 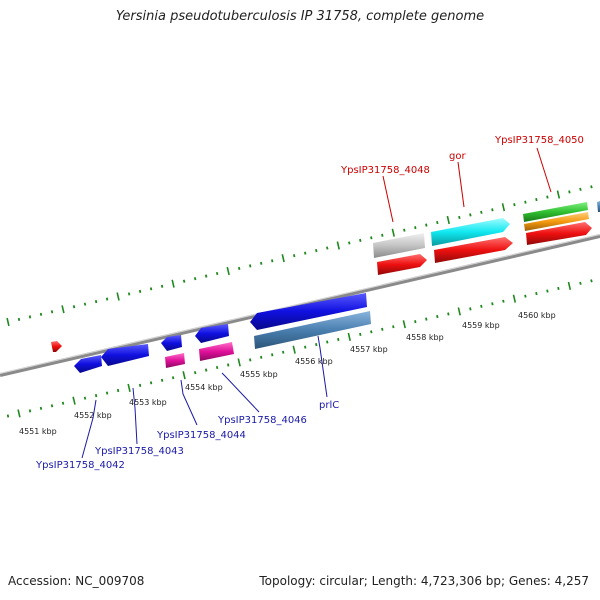 What do you see at coordinates (556, 221) in the screenshot?
I see `gene-YpsIP31758_4050-b` at bounding box center [556, 221].